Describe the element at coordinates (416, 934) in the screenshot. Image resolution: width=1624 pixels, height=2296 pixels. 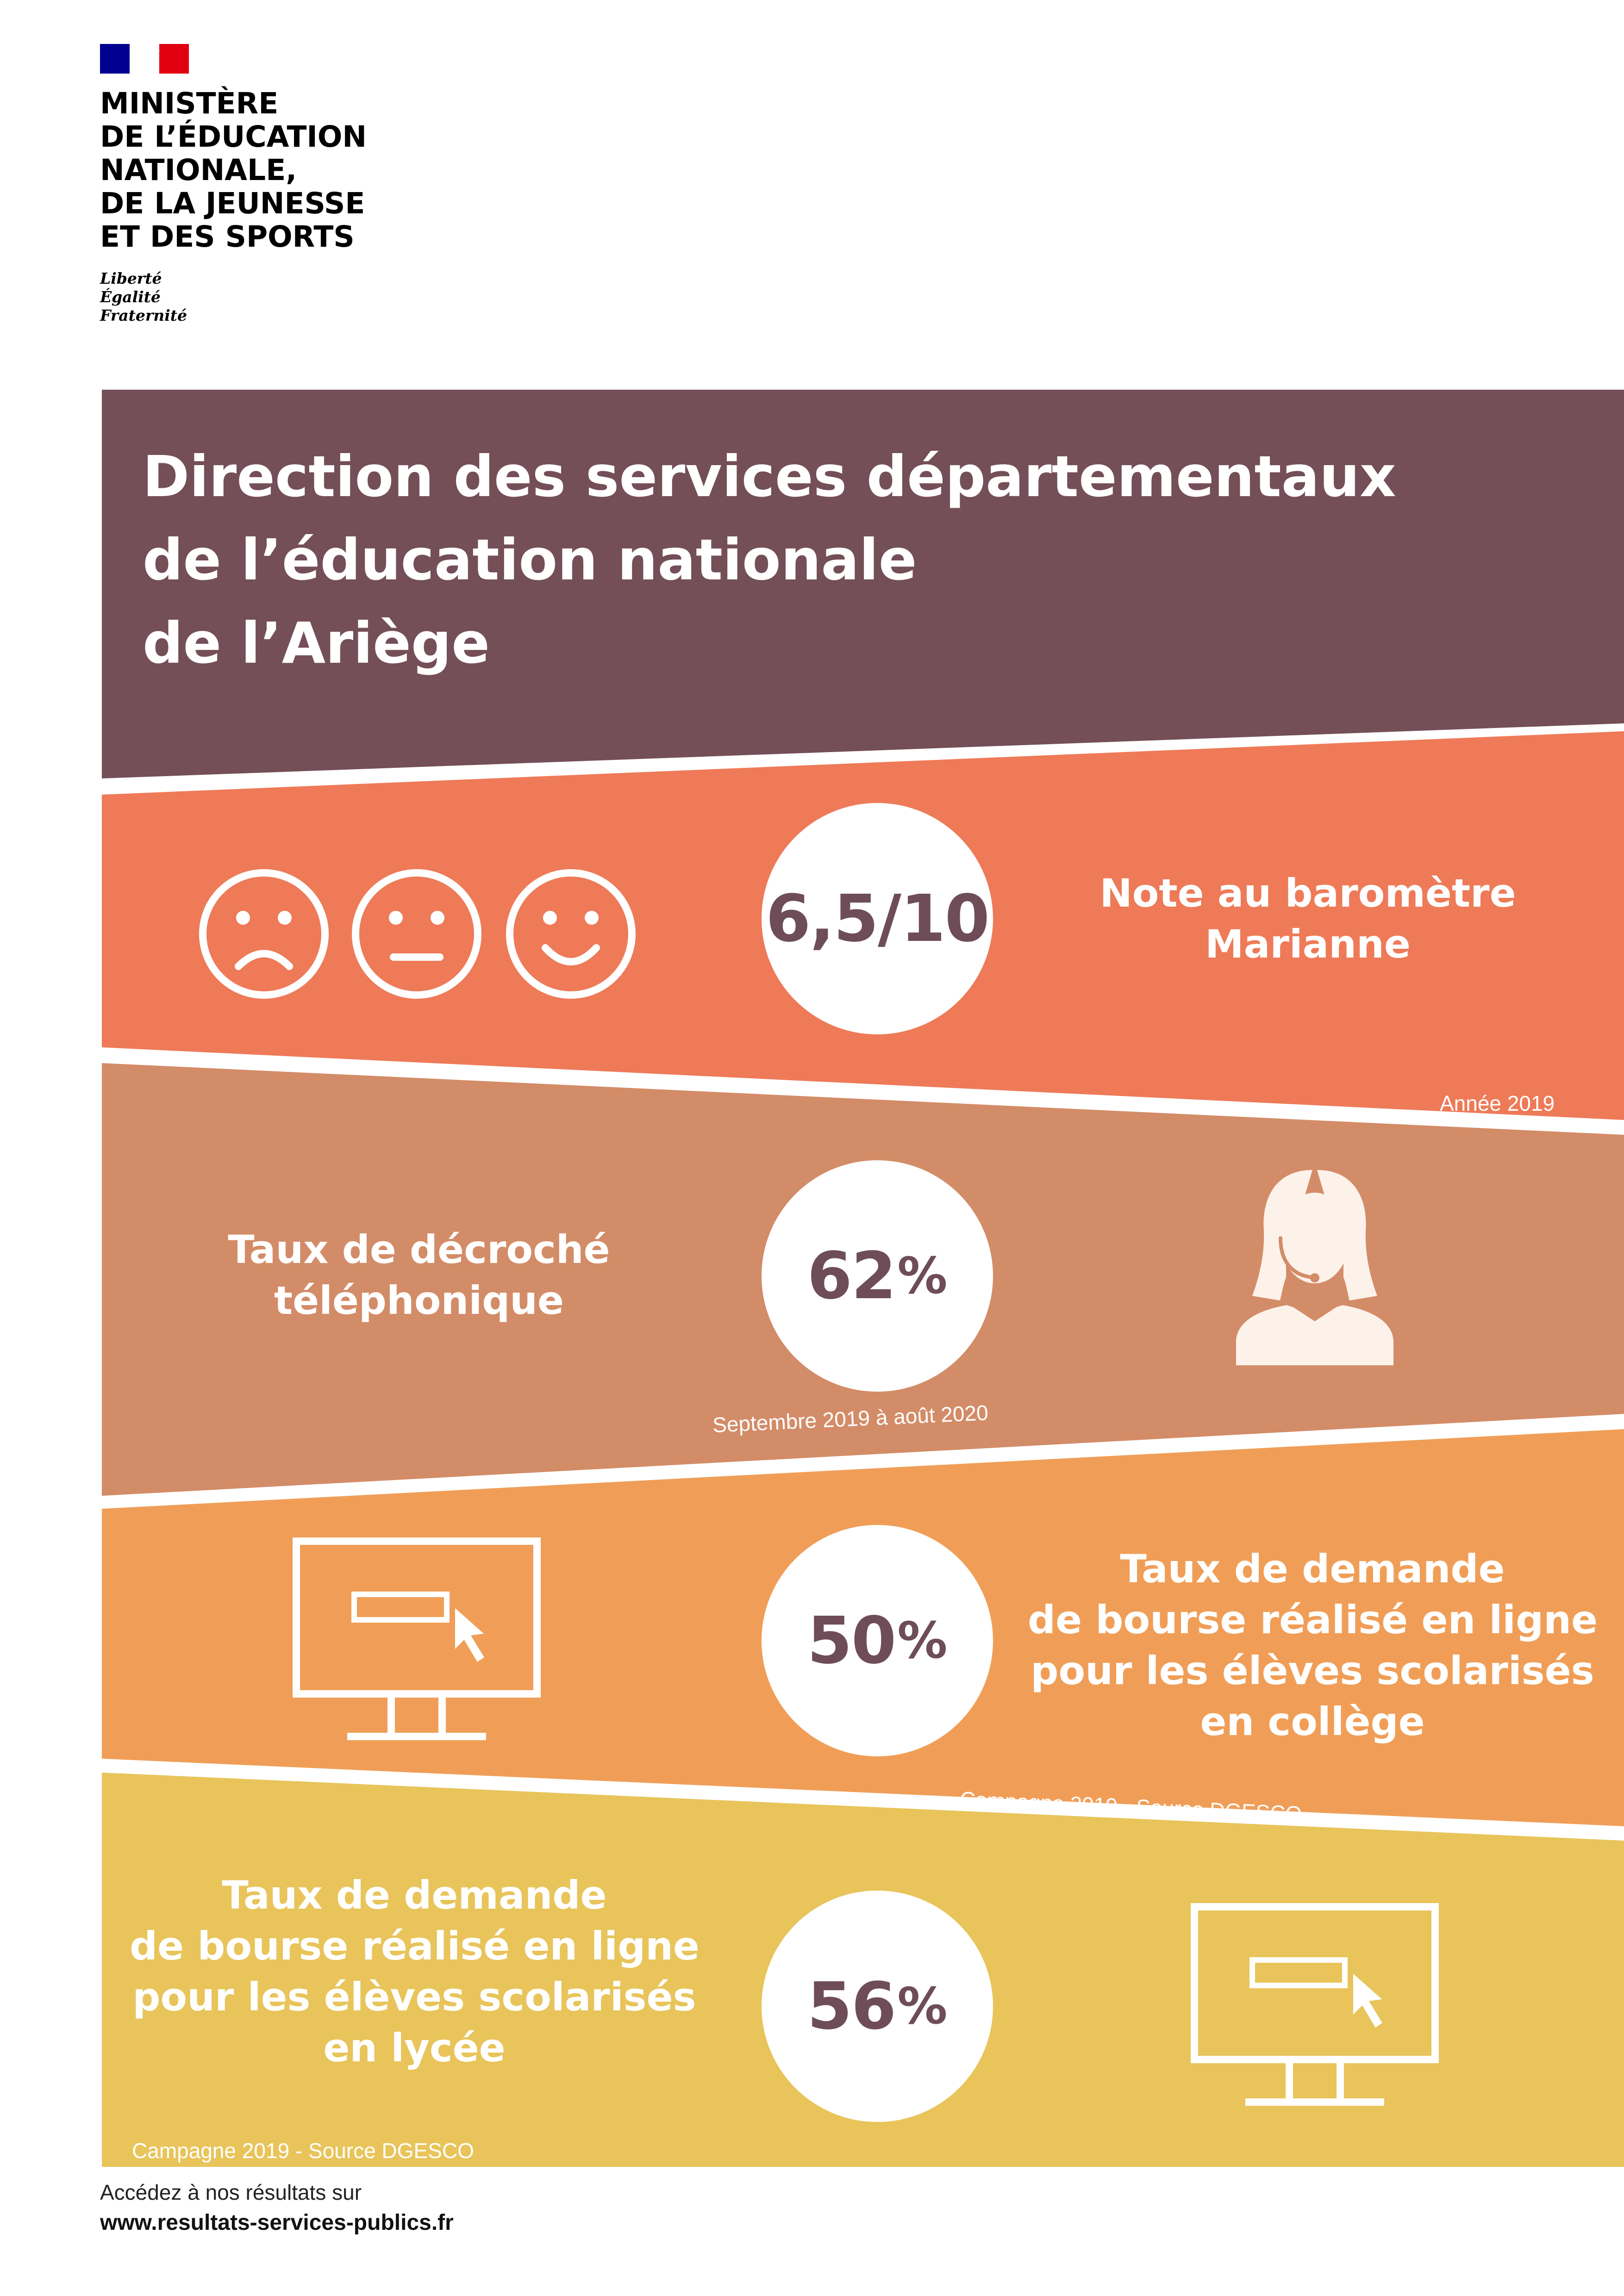
I see `neutral-face-icon` at that location.